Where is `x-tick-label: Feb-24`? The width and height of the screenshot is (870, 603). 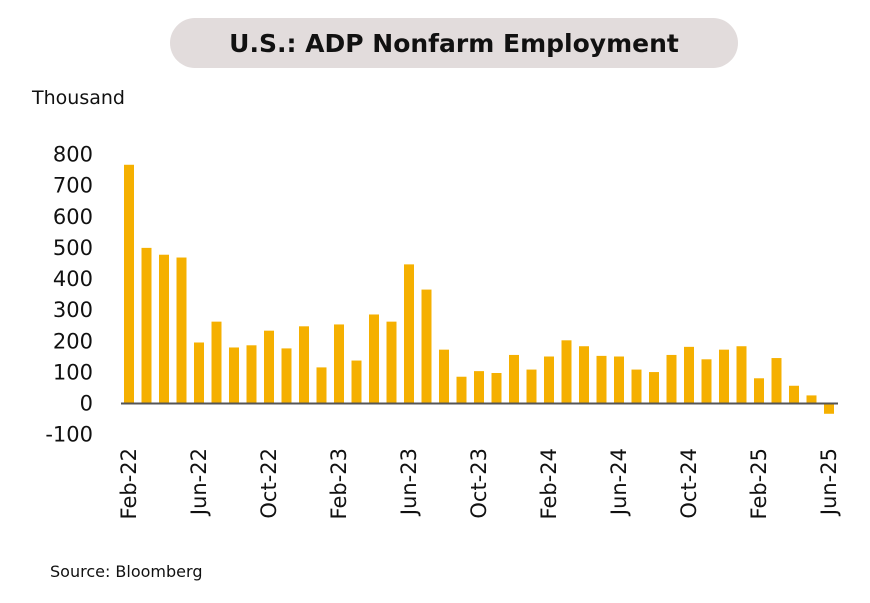
x-tick-label: Feb-24 is located at coordinates (549, 483).